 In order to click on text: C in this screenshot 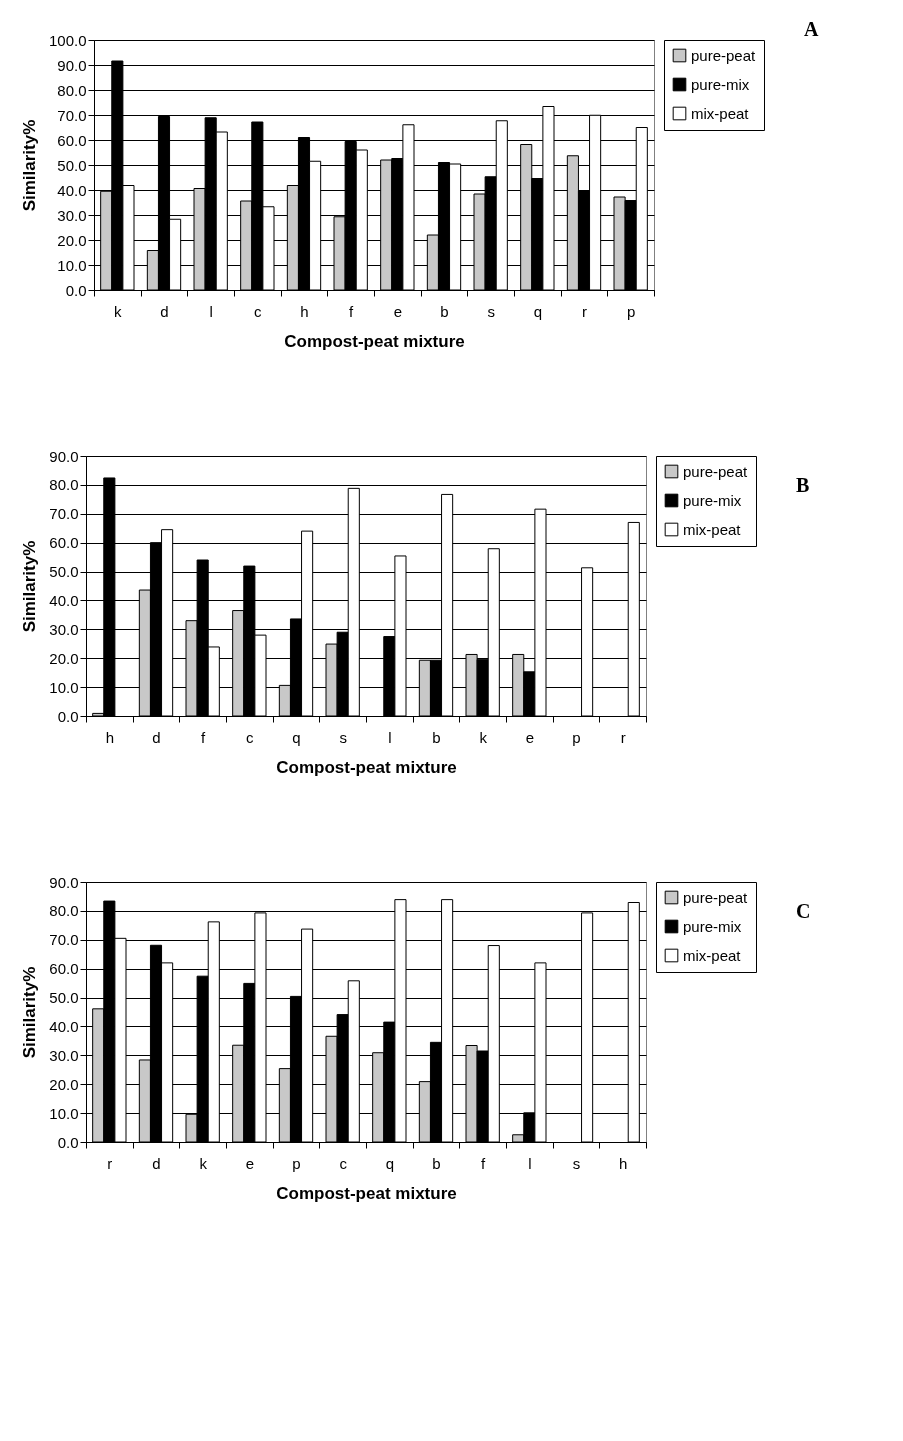, I will do `click(803, 911)`.